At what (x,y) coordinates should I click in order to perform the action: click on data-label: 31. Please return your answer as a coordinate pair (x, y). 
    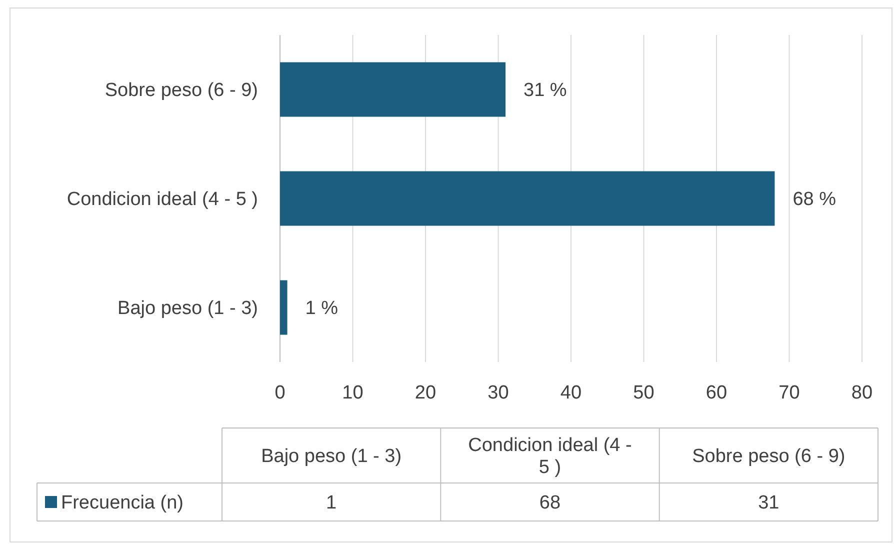
    Looking at the image, I should click on (769, 503).